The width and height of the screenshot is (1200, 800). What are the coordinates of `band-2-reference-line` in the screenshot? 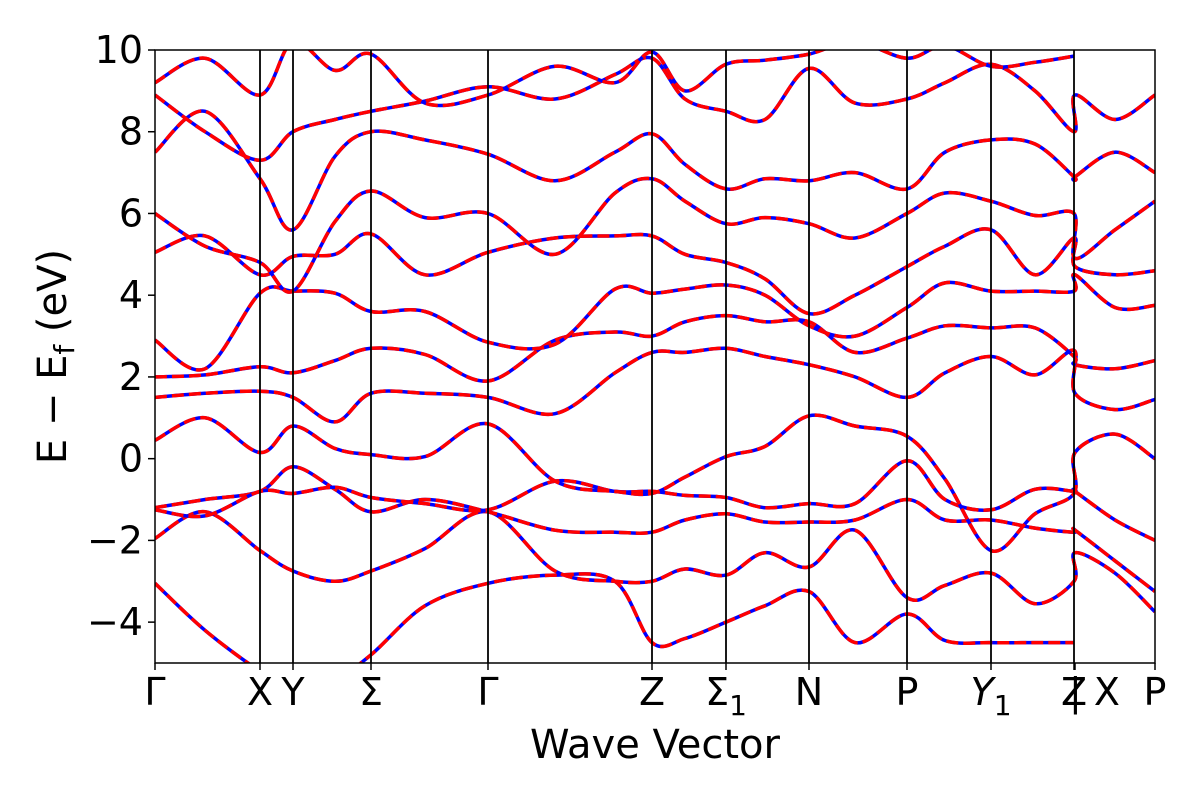 It's located at (655, 561).